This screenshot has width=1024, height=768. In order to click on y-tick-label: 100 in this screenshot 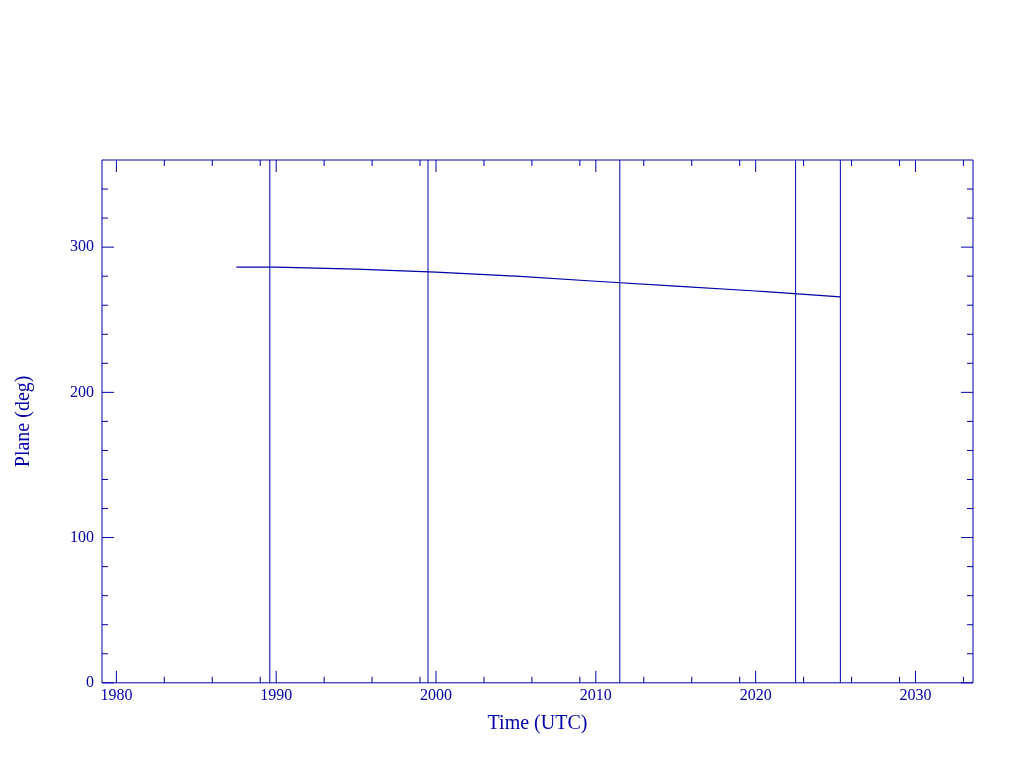, I will do `click(82, 536)`.